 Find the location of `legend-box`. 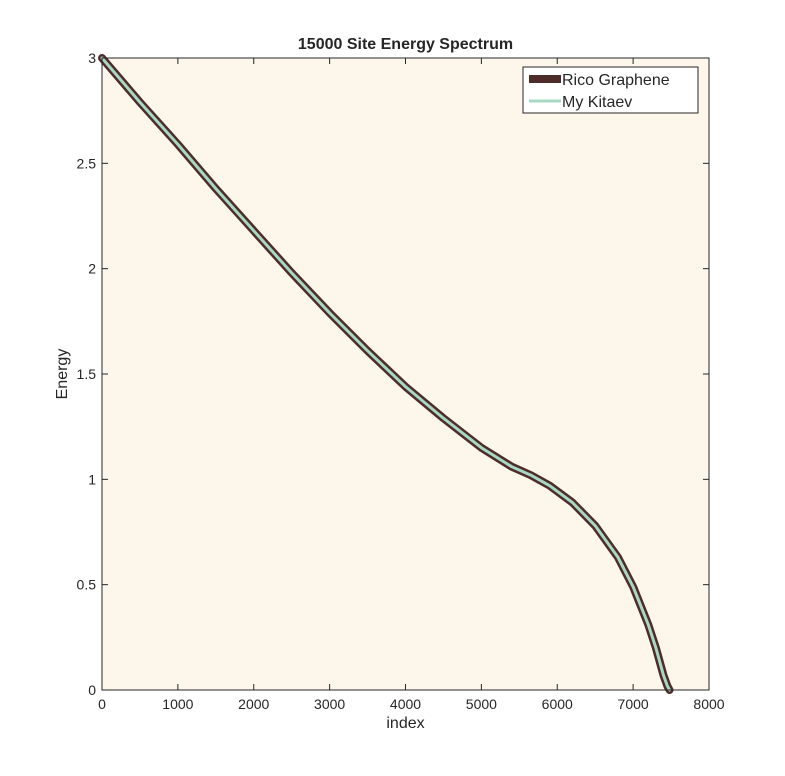

legend-box is located at coordinates (610, 90).